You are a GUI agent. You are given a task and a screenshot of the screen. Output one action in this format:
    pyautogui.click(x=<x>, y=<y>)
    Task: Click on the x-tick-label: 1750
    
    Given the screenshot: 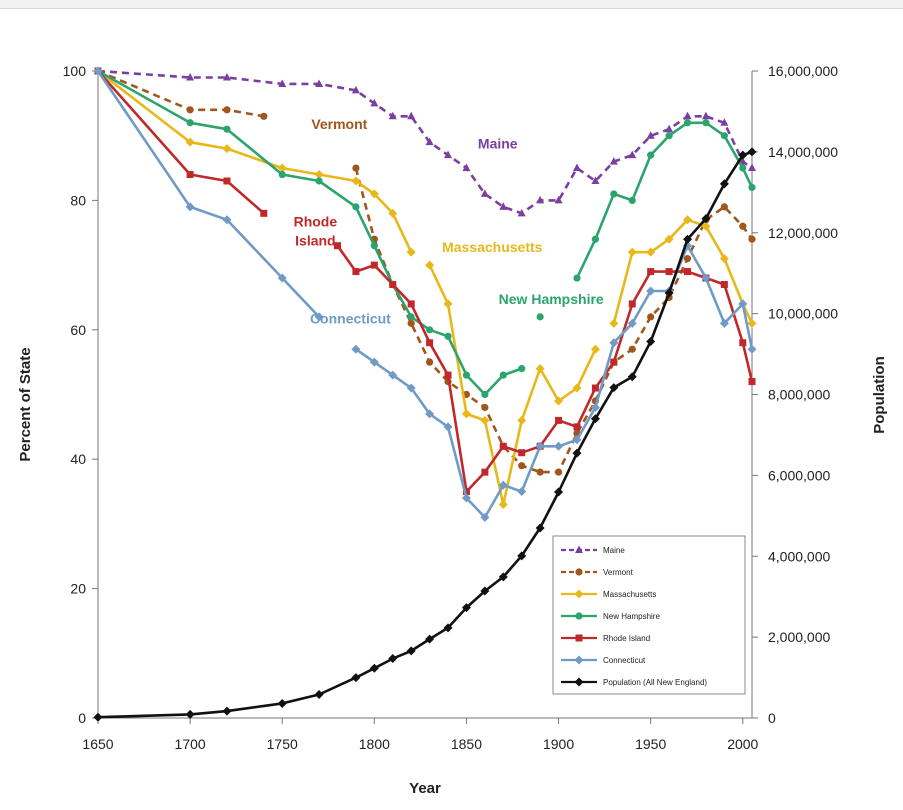 What is the action you would take?
    pyautogui.click(x=282, y=744)
    